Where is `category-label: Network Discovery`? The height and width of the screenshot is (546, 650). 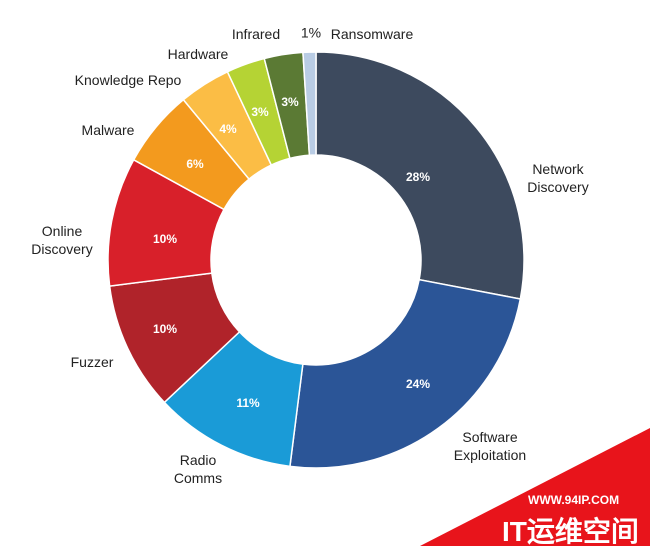 category-label: Network Discovery is located at coordinates (558, 178).